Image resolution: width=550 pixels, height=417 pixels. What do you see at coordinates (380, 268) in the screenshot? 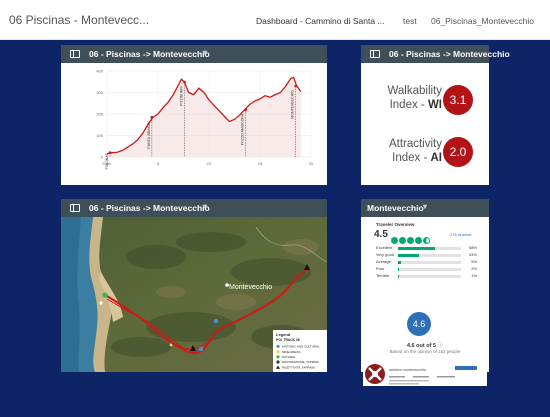
I see `rating-label: Poor` at bounding box center [380, 268].